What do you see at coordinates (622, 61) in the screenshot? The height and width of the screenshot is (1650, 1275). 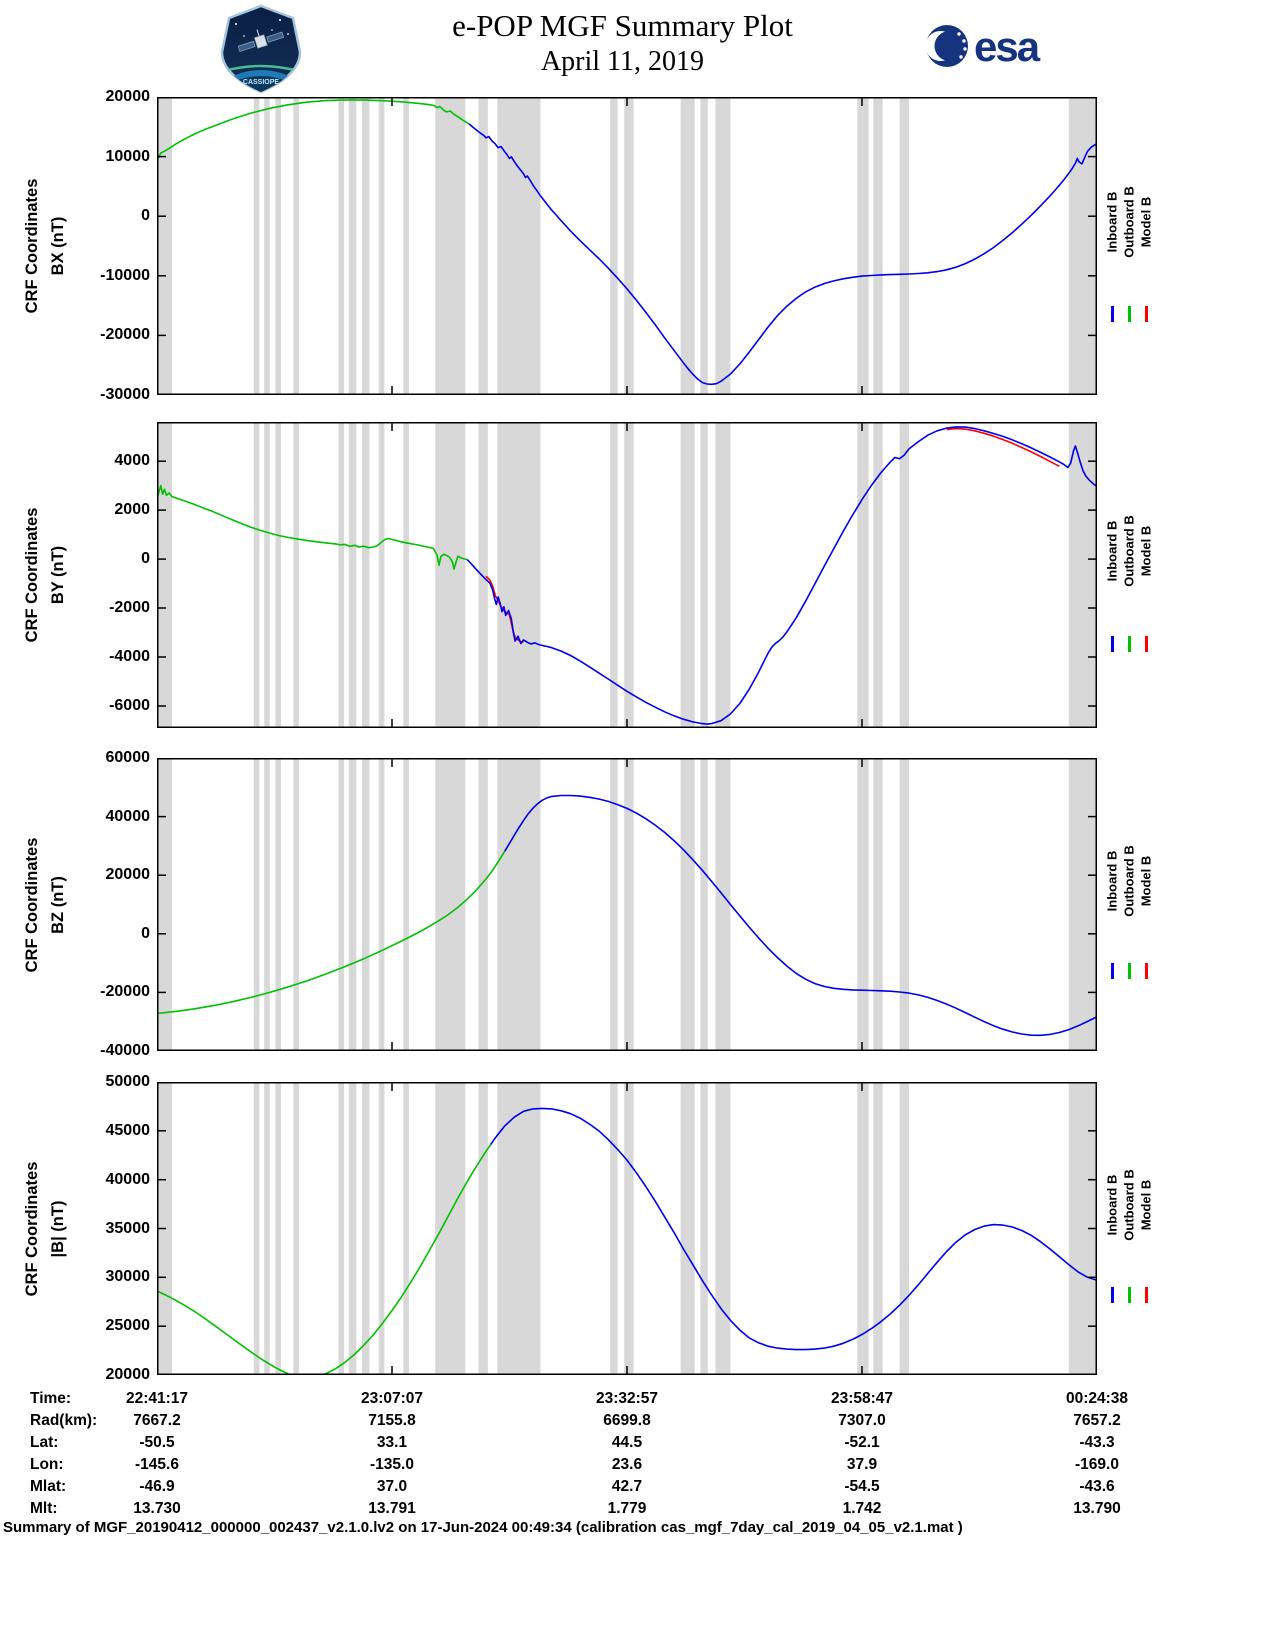 I see `plot-title-line2: April 11, 2019` at bounding box center [622, 61].